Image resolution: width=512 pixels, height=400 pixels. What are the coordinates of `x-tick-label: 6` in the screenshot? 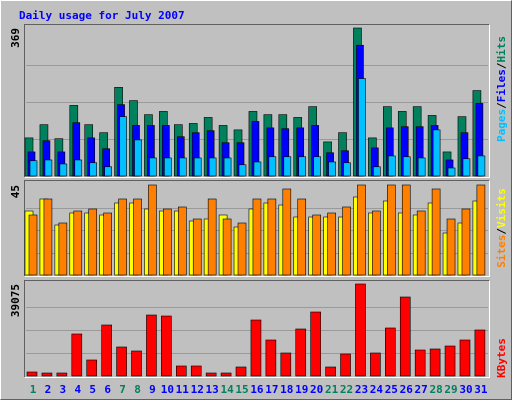 It's located at (107, 389).